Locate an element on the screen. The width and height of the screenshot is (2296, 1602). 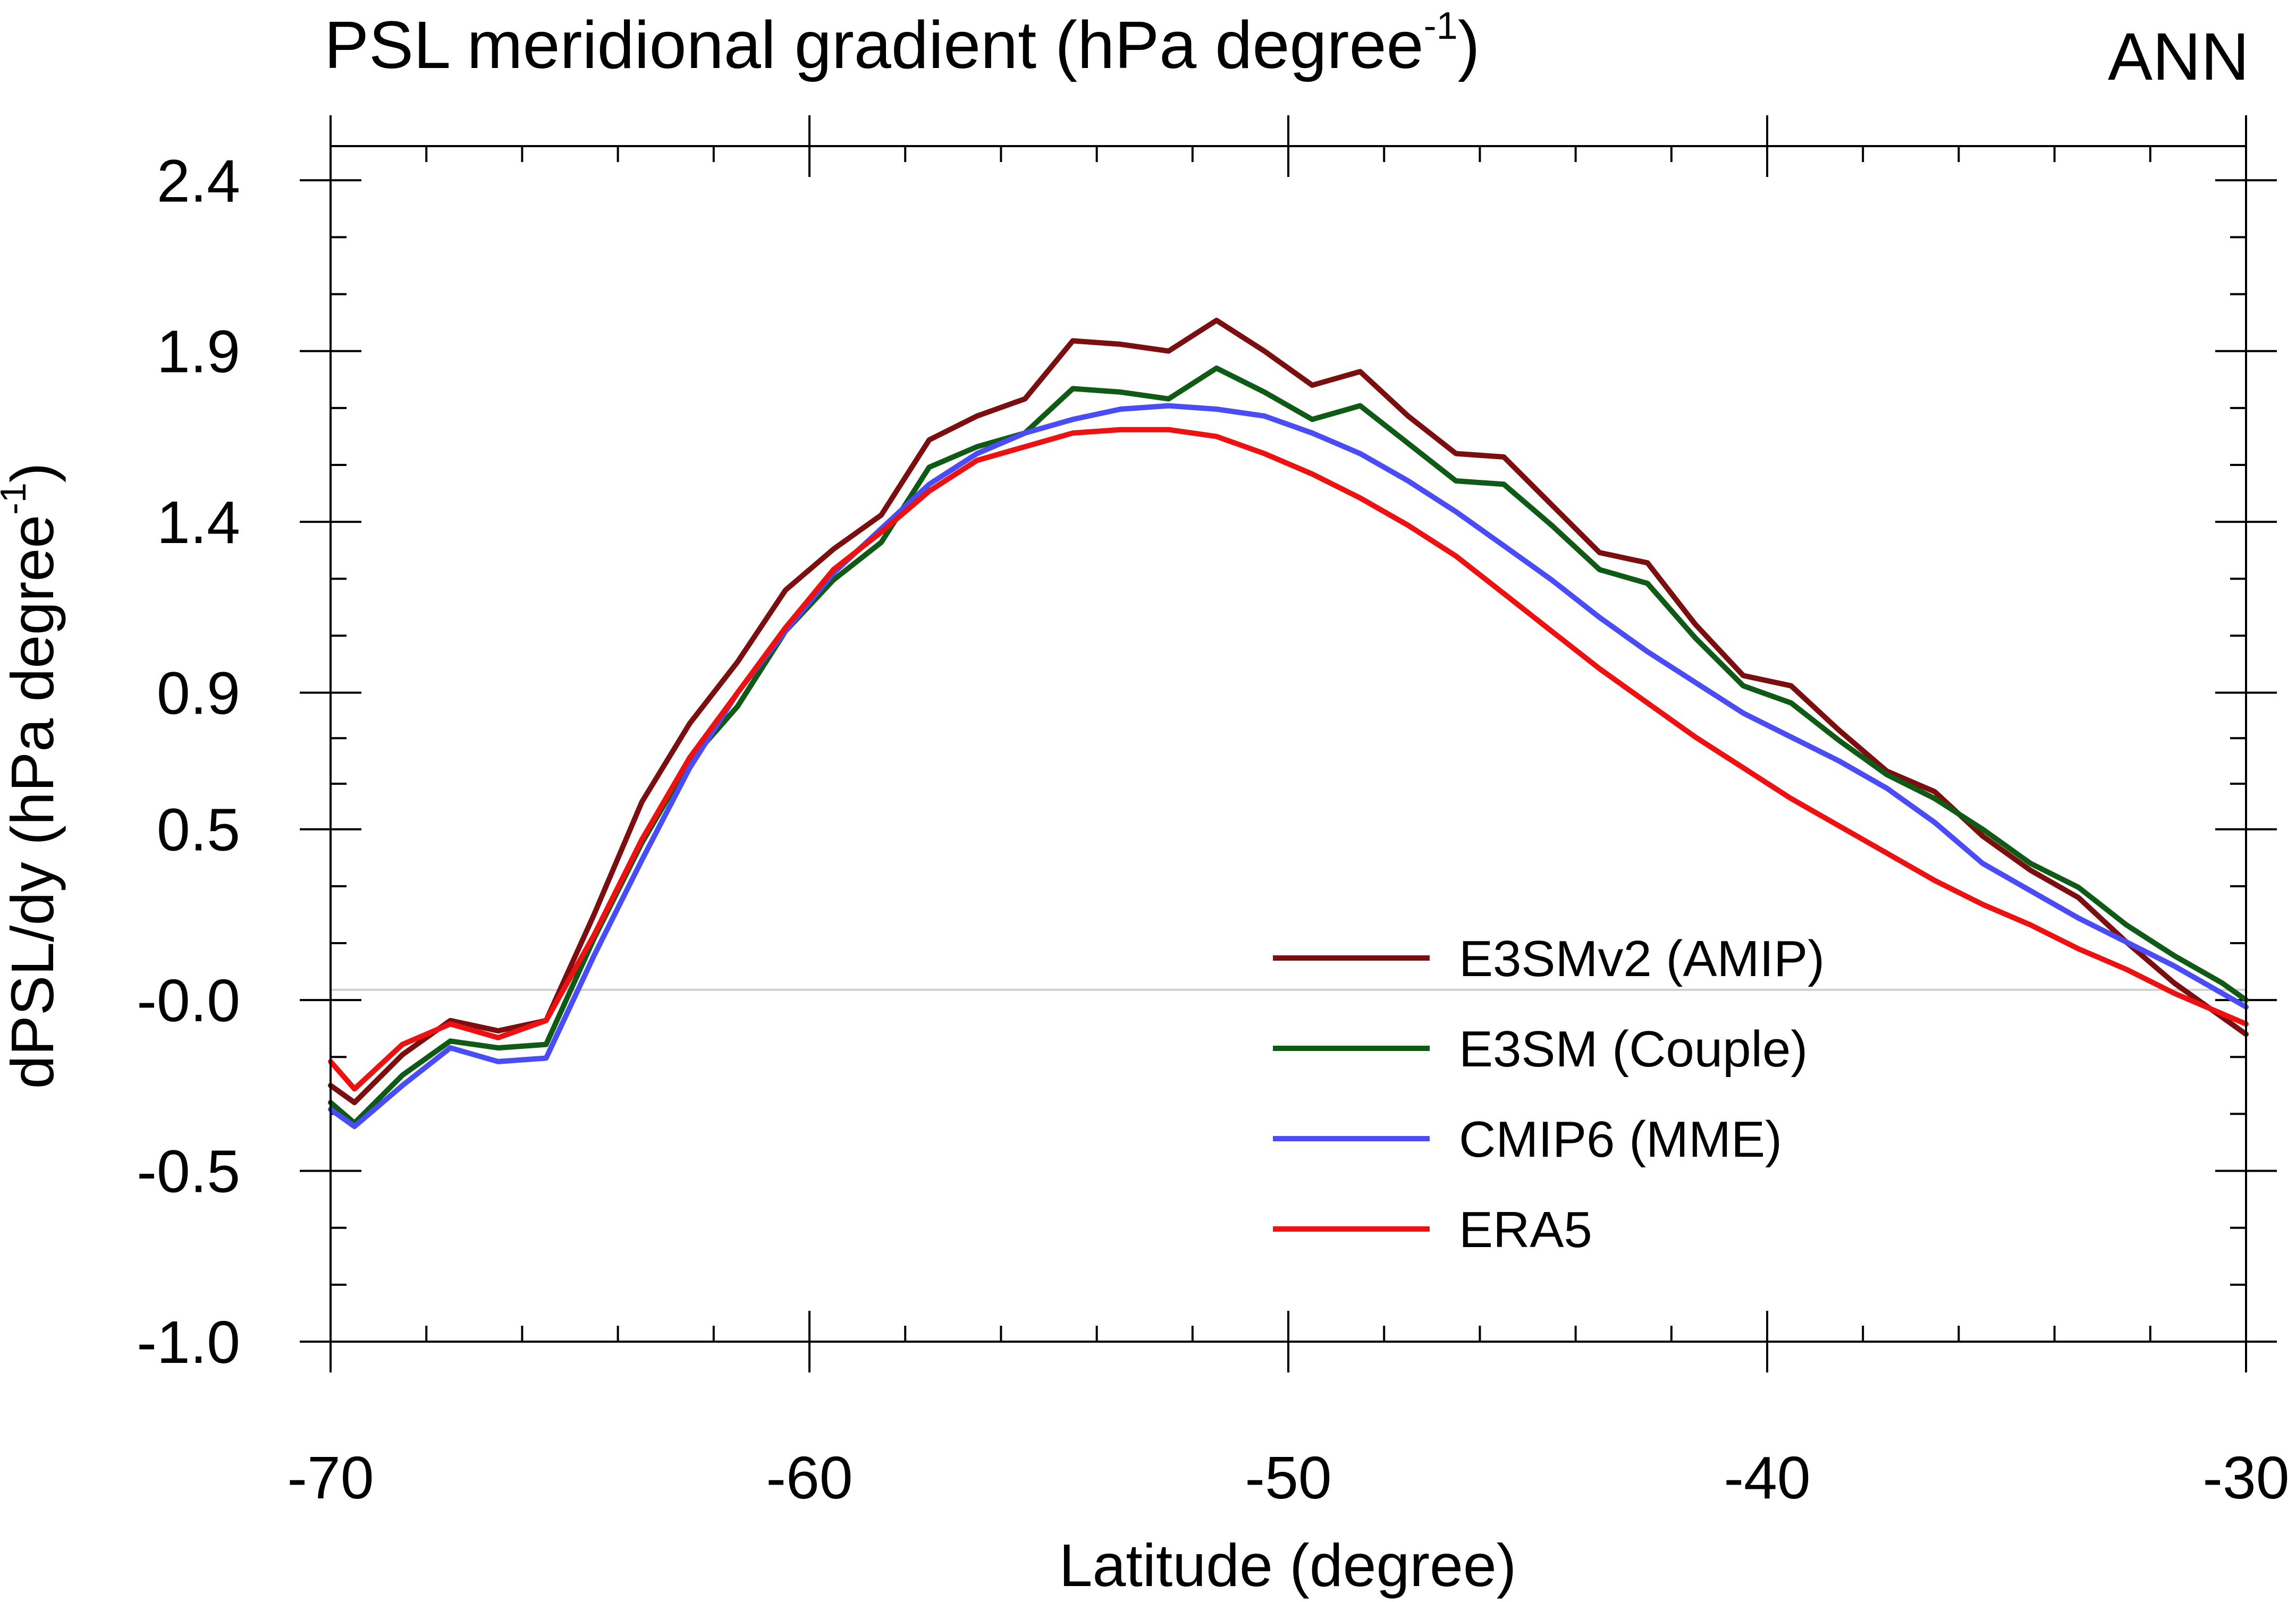
legend-label: E3SMv2 (AMIP) is located at coordinates (1642, 958).